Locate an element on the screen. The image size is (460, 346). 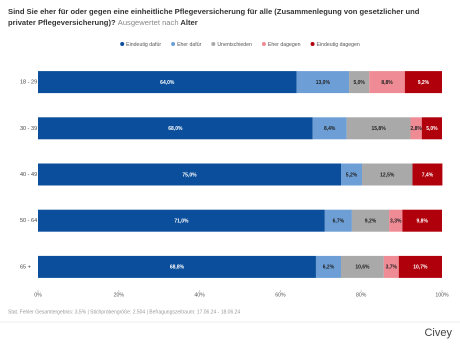
value-label: 10,7% is located at coordinates (420, 268).